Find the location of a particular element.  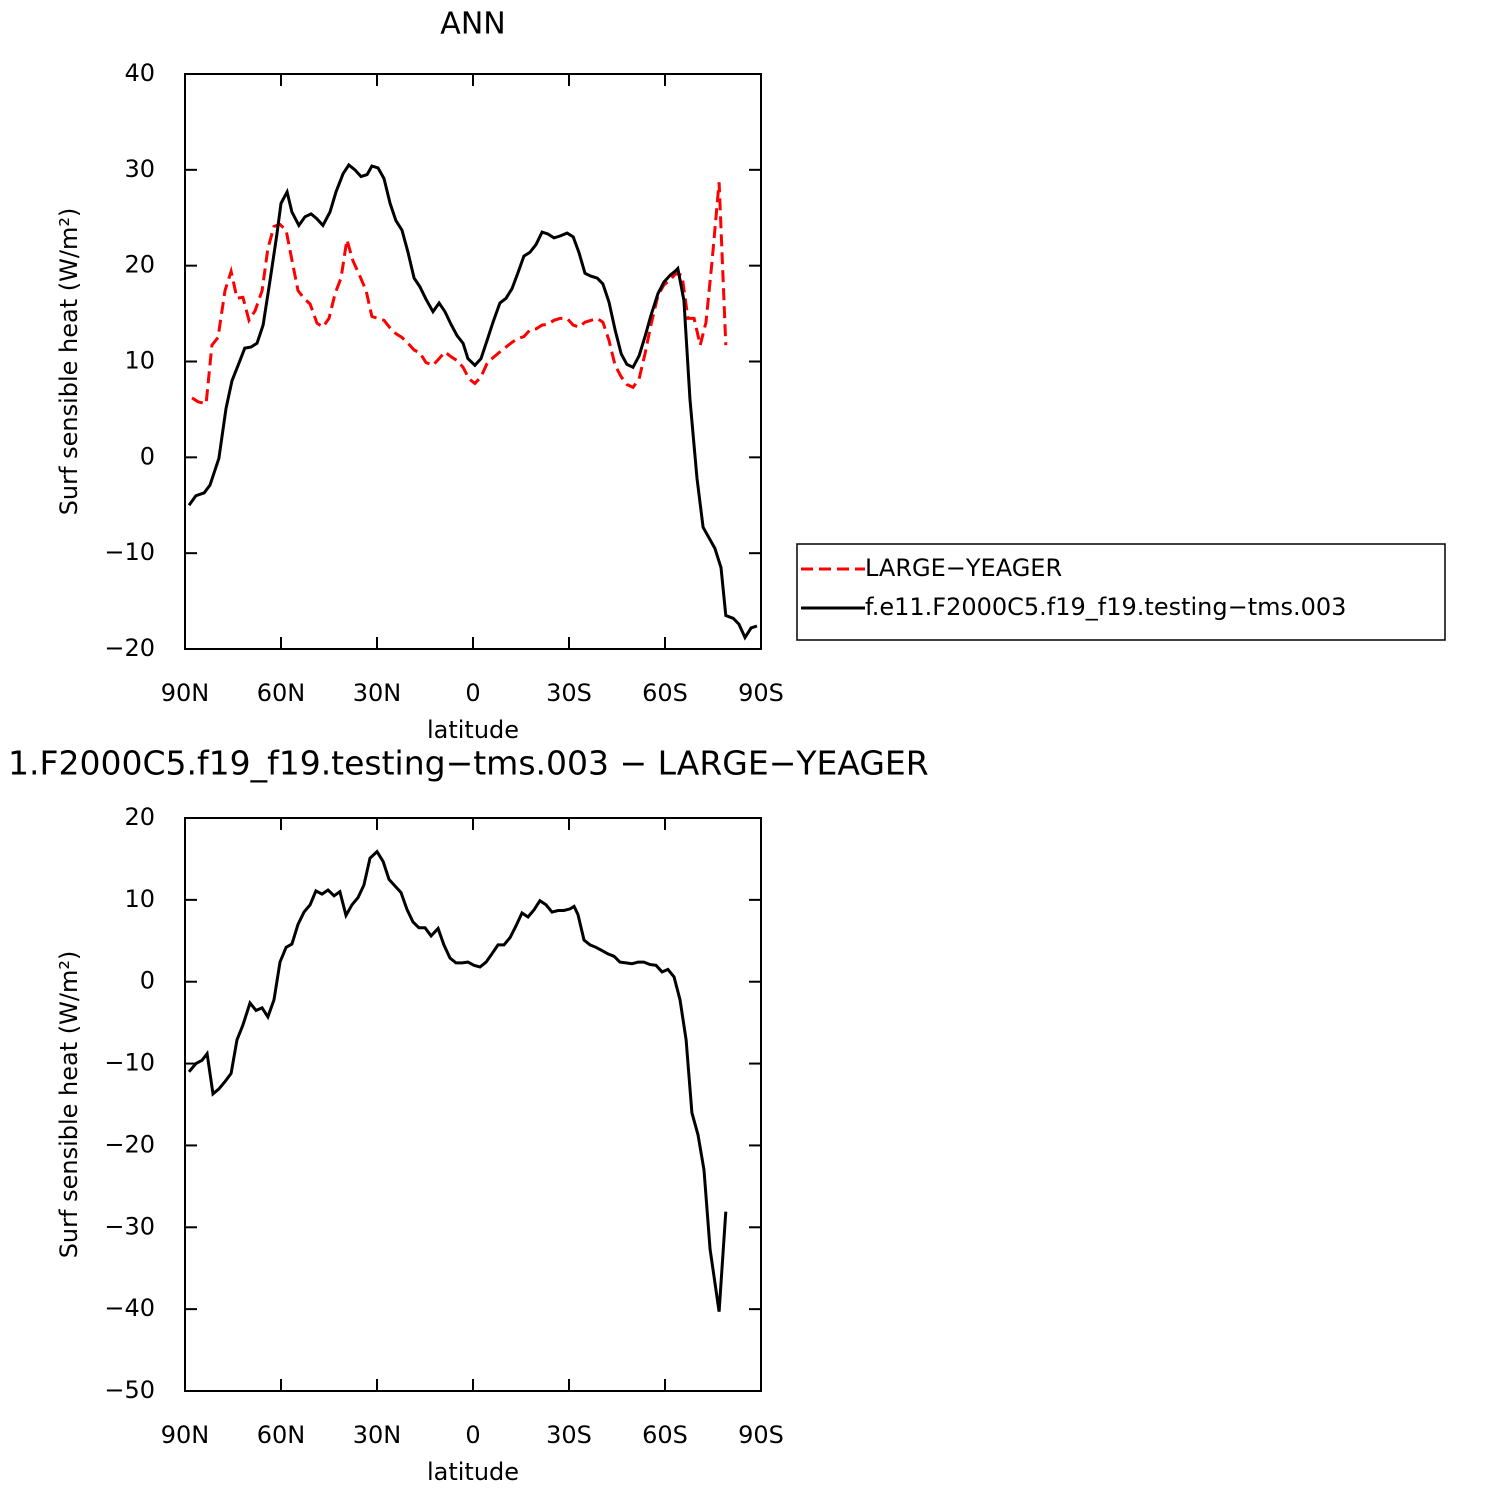

y-tick-label: −30 is located at coordinates (129, 1226).